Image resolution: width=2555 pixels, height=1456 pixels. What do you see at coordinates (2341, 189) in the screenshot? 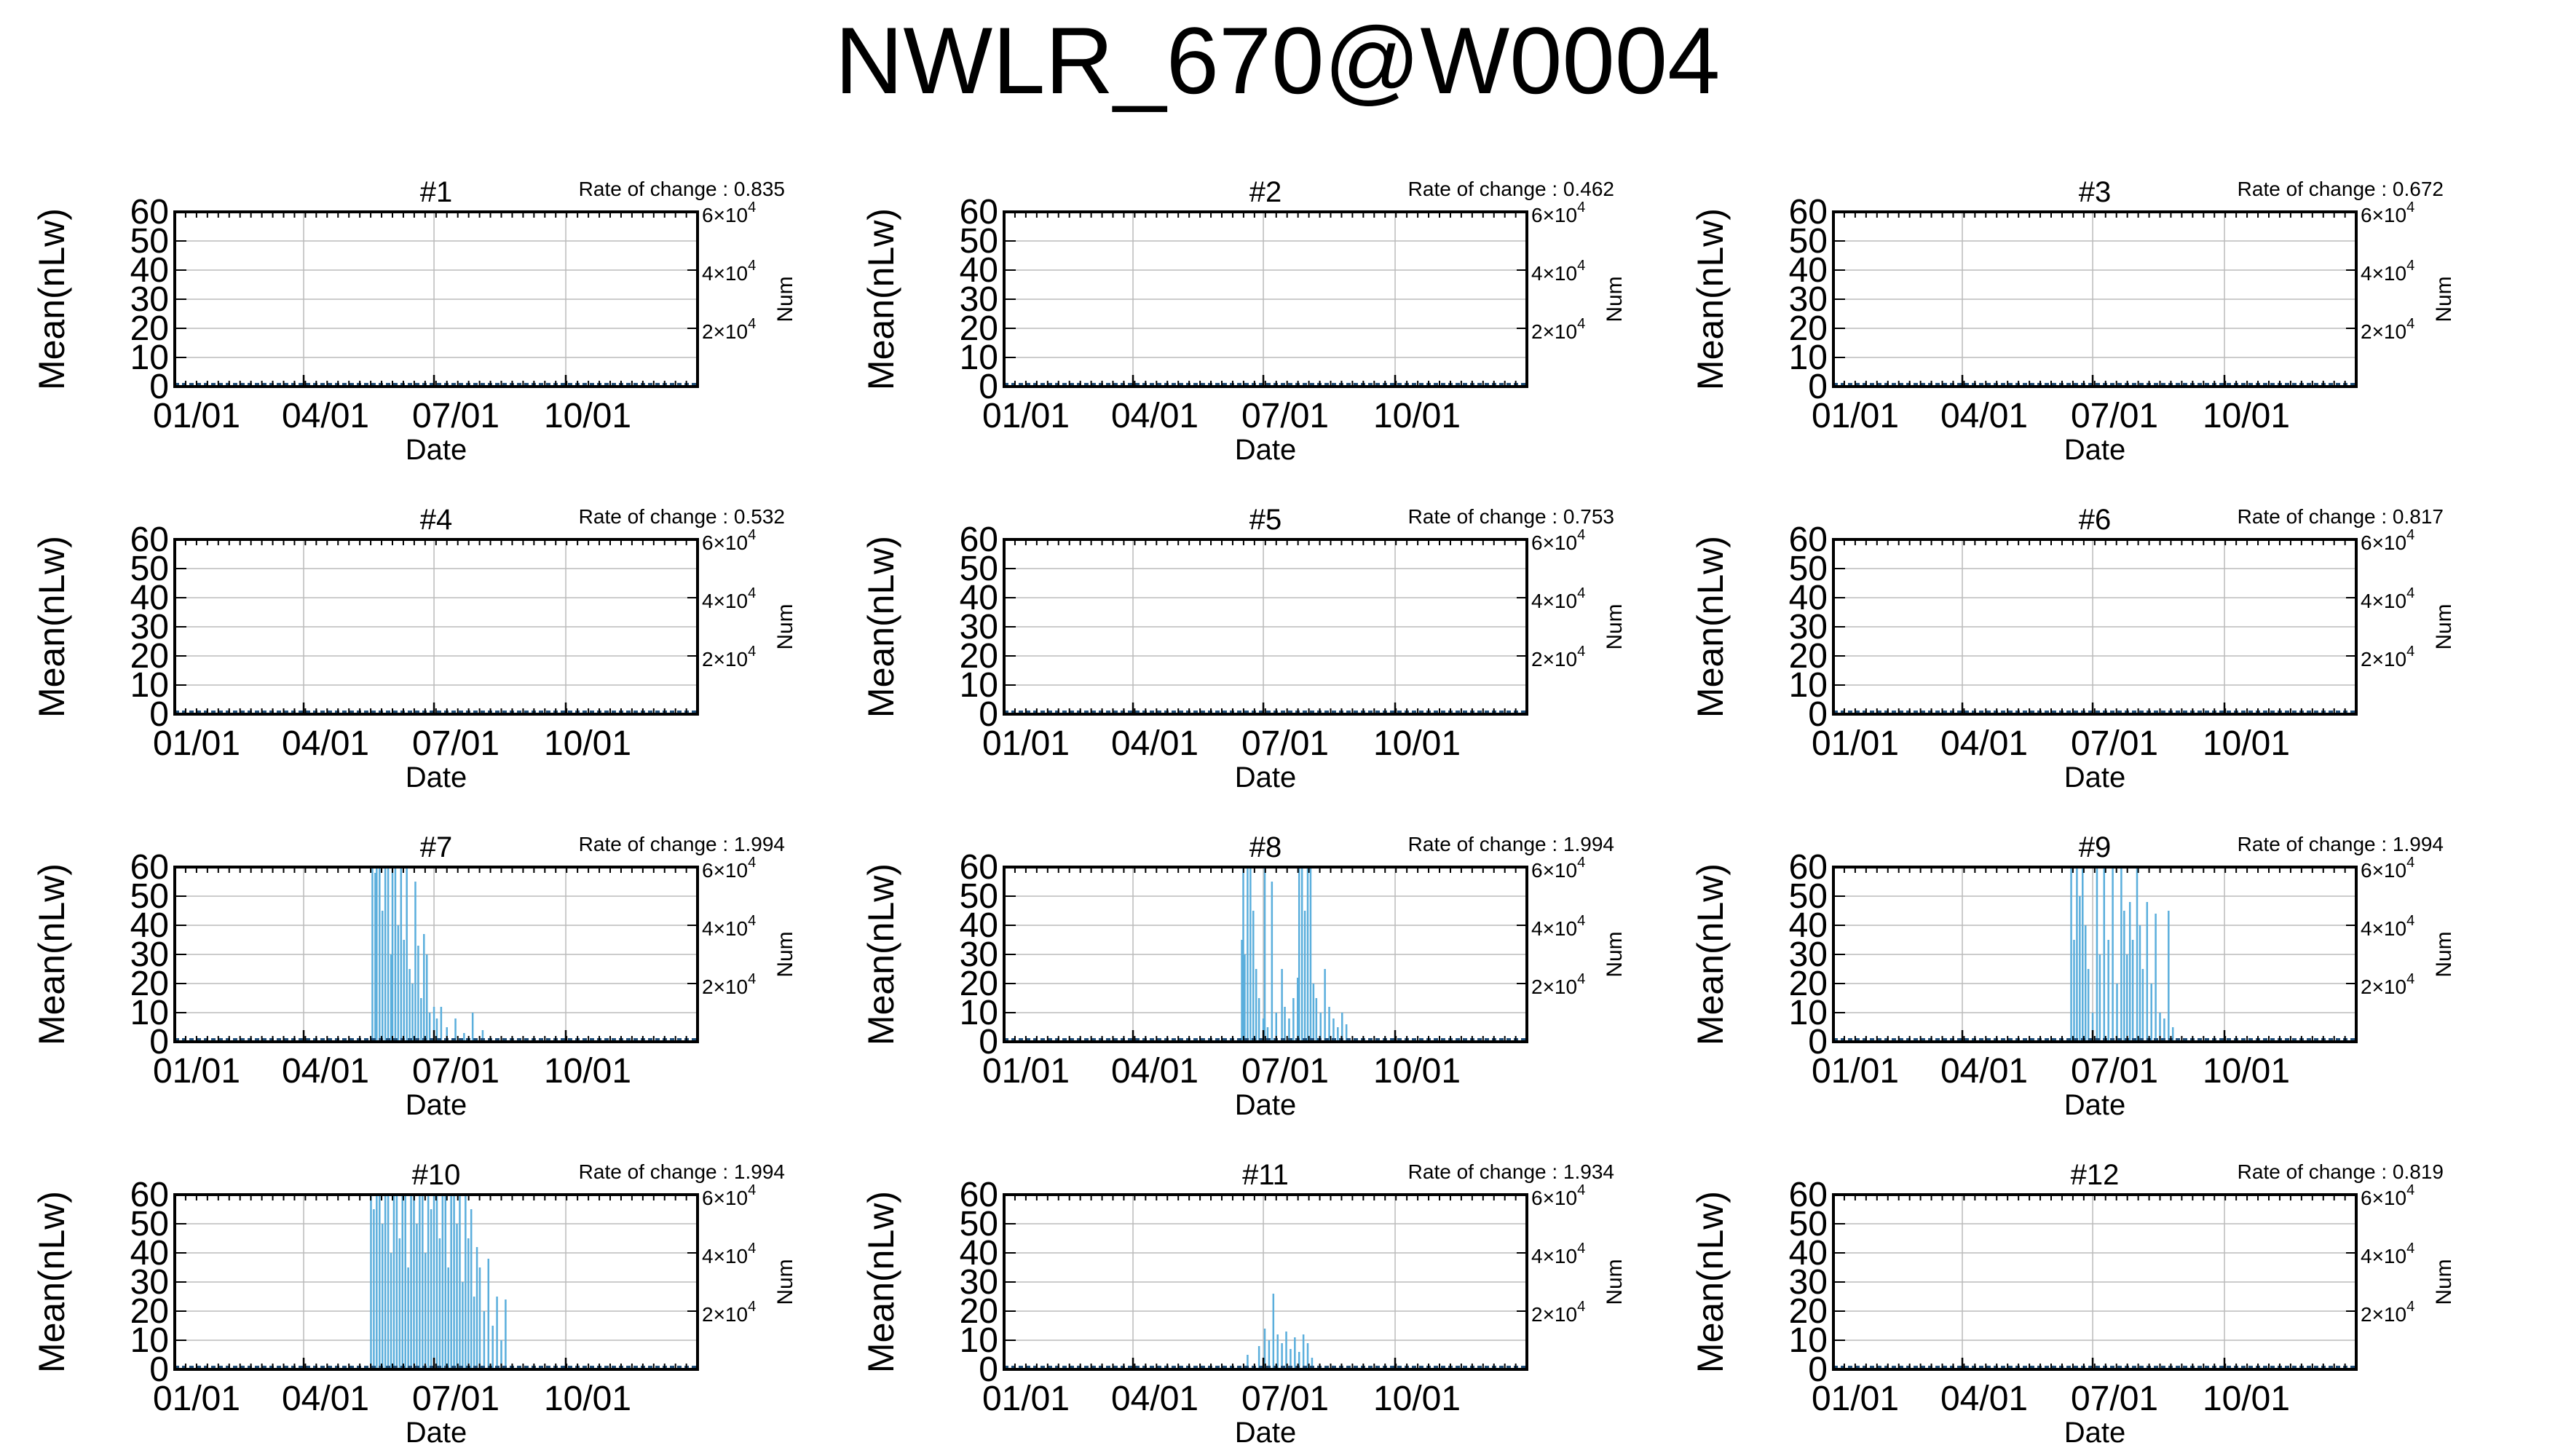
I see `rate-of-change: Rate of change : 0.672` at bounding box center [2341, 189].